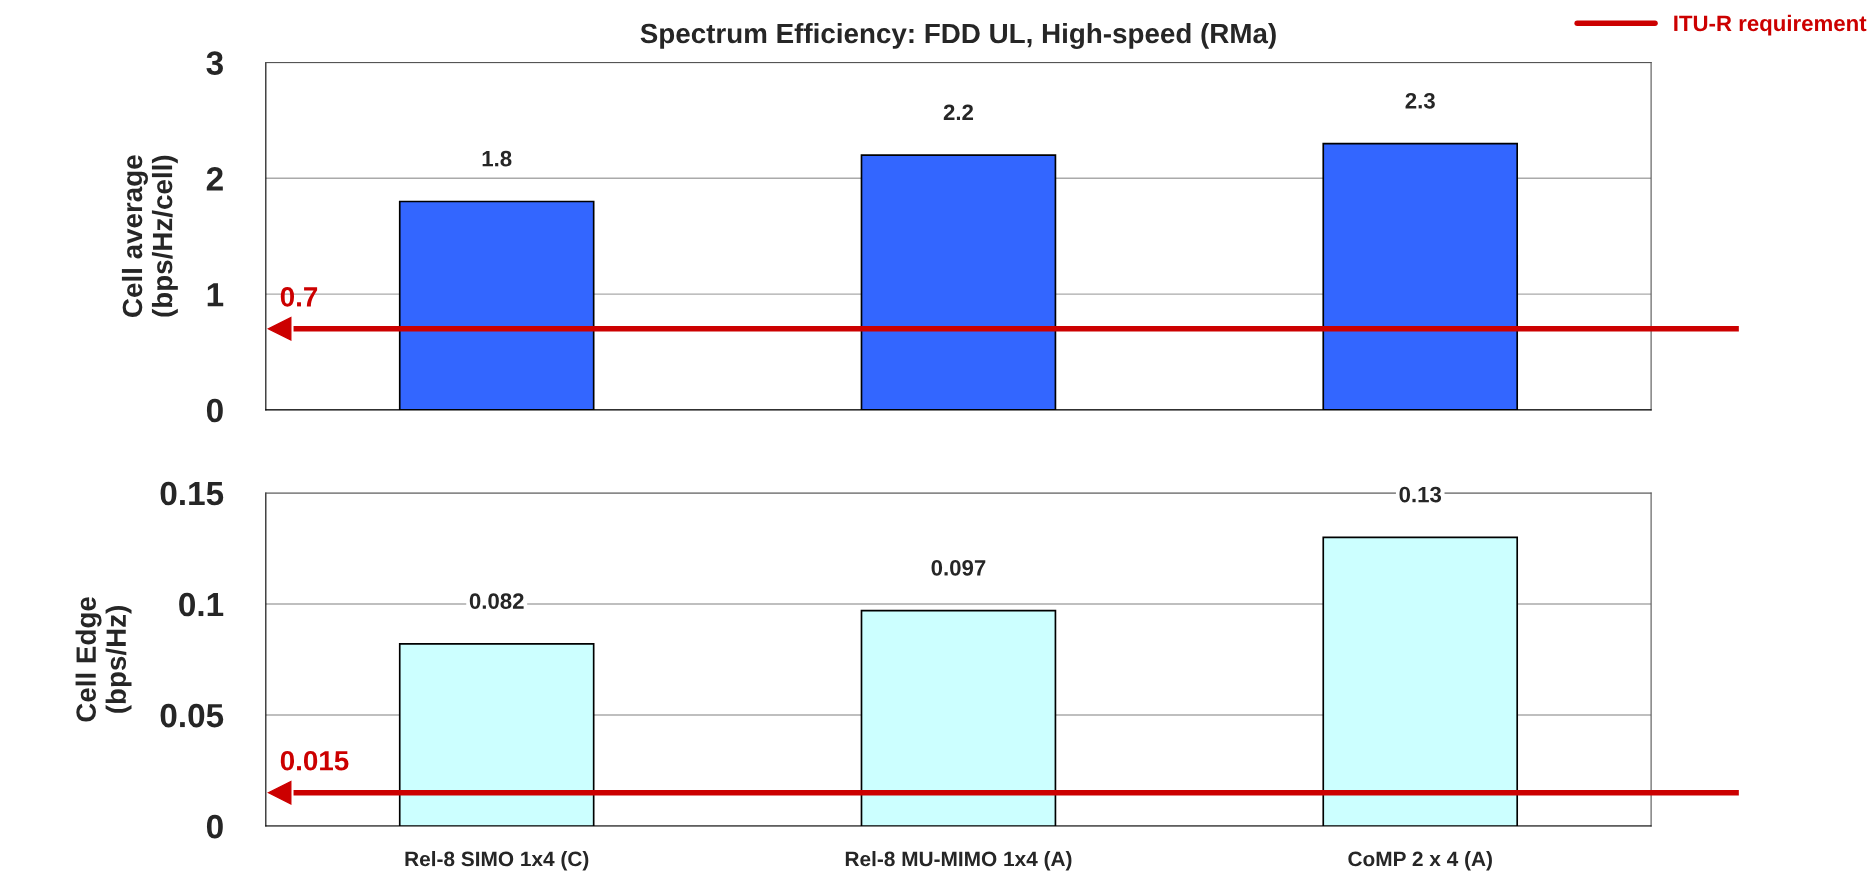  Describe the element at coordinates (1420, 861) in the screenshot. I see `x-tick-label: CoMP 2 x 4 (A)` at that location.